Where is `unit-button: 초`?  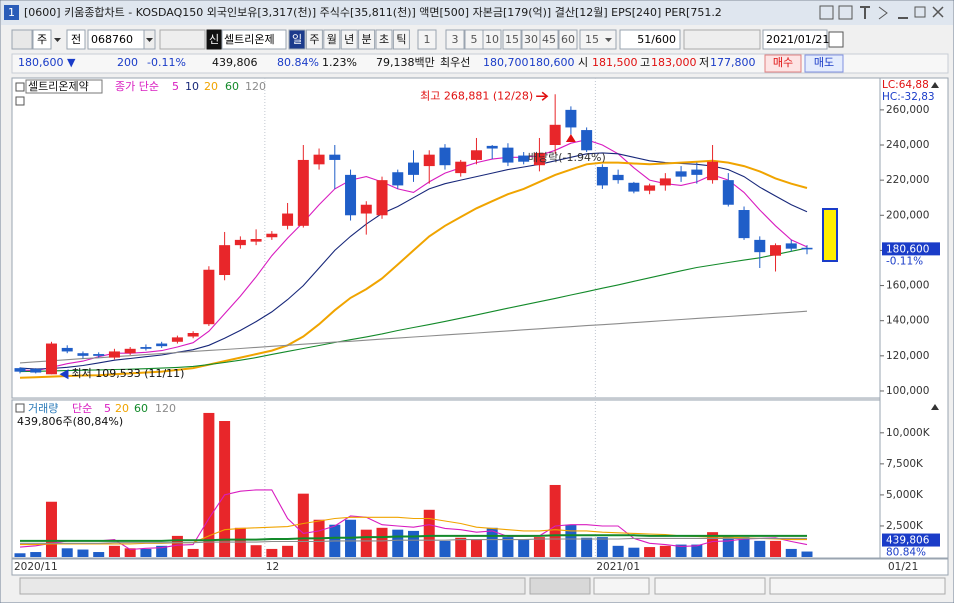 unit-button: 초 is located at coordinates (384, 39).